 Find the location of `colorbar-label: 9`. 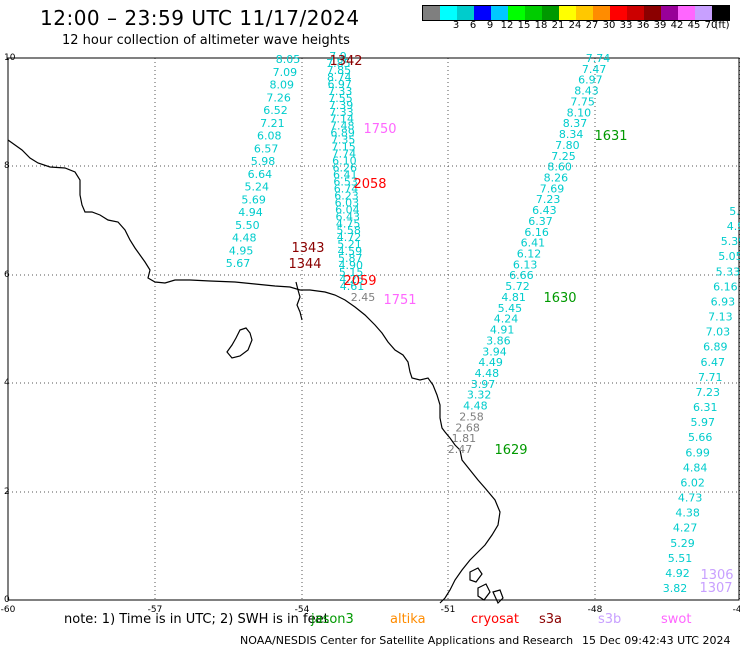

colorbar-label: 9 is located at coordinates (490, 25).